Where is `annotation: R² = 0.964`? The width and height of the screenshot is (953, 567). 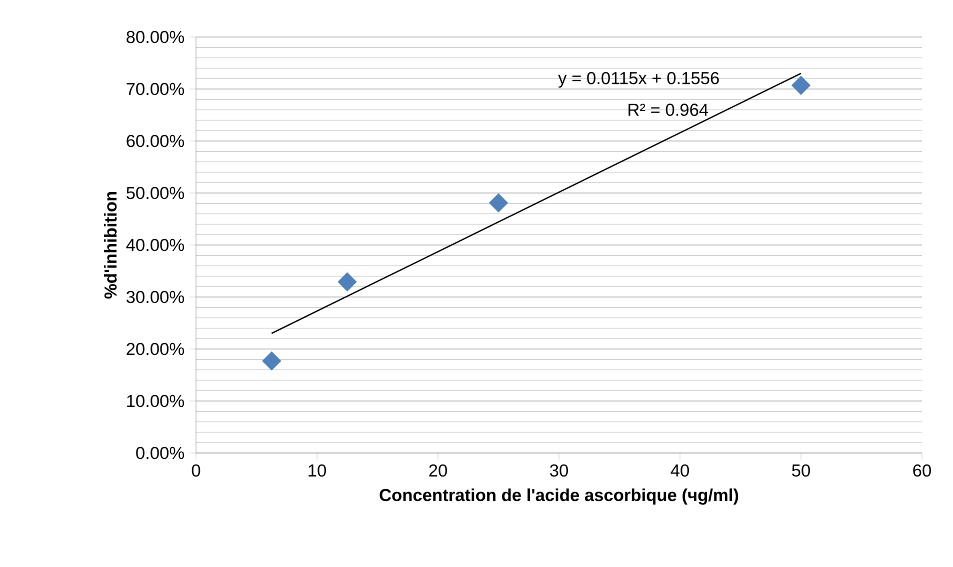
annotation: R² = 0.964 is located at coordinates (668, 110).